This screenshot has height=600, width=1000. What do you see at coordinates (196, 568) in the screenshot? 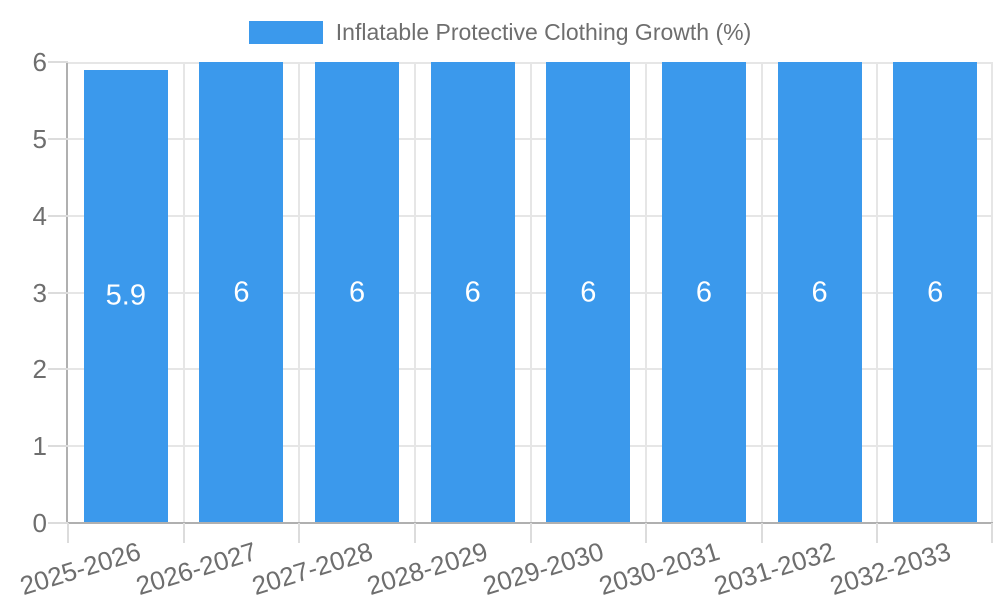
I see `x-axis-tick-label: 2026-2027` at bounding box center [196, 568].